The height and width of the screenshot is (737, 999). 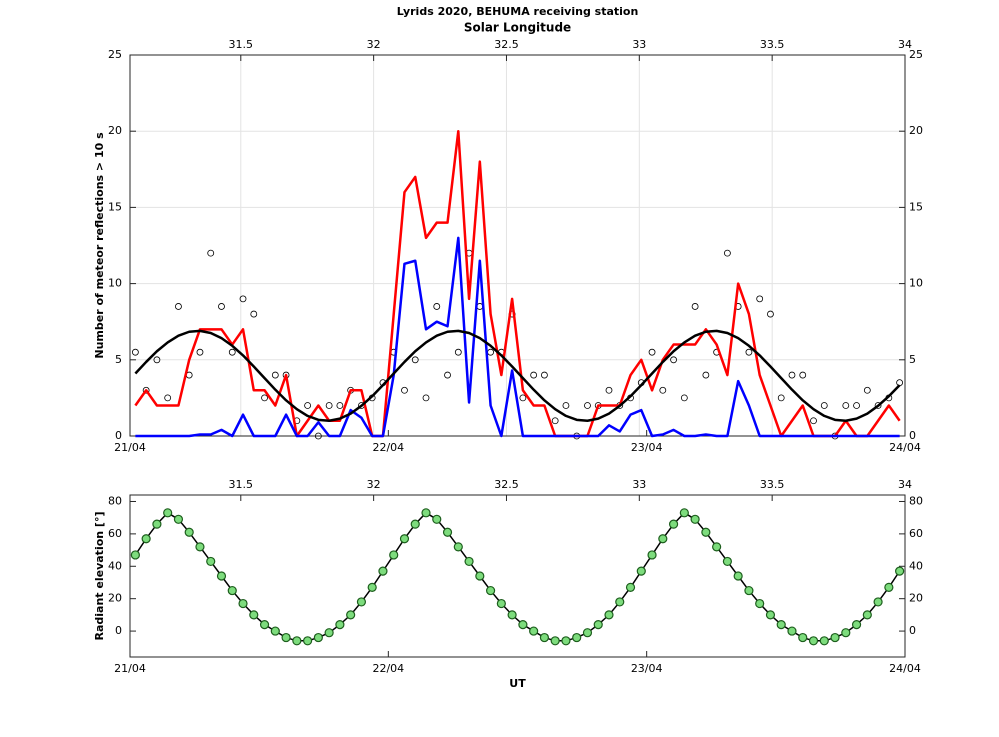 What do you see at coordinates (115, 283) in the screenshot?
I see `y-tick-label: 10` at bounding box center [115, 283].